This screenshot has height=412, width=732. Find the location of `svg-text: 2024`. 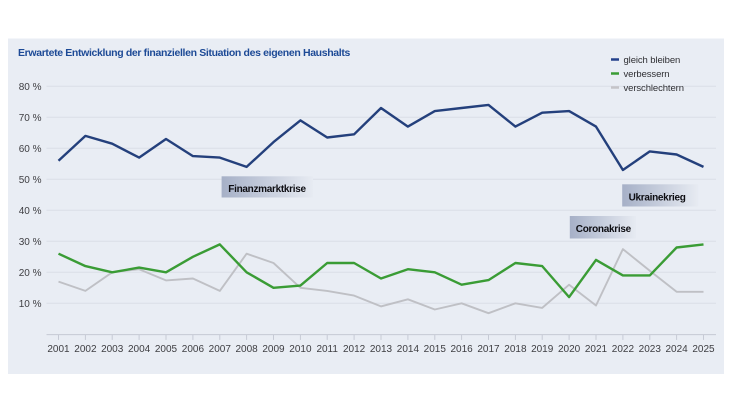

svg-text: 2024 is located at coordinates (676, 349).